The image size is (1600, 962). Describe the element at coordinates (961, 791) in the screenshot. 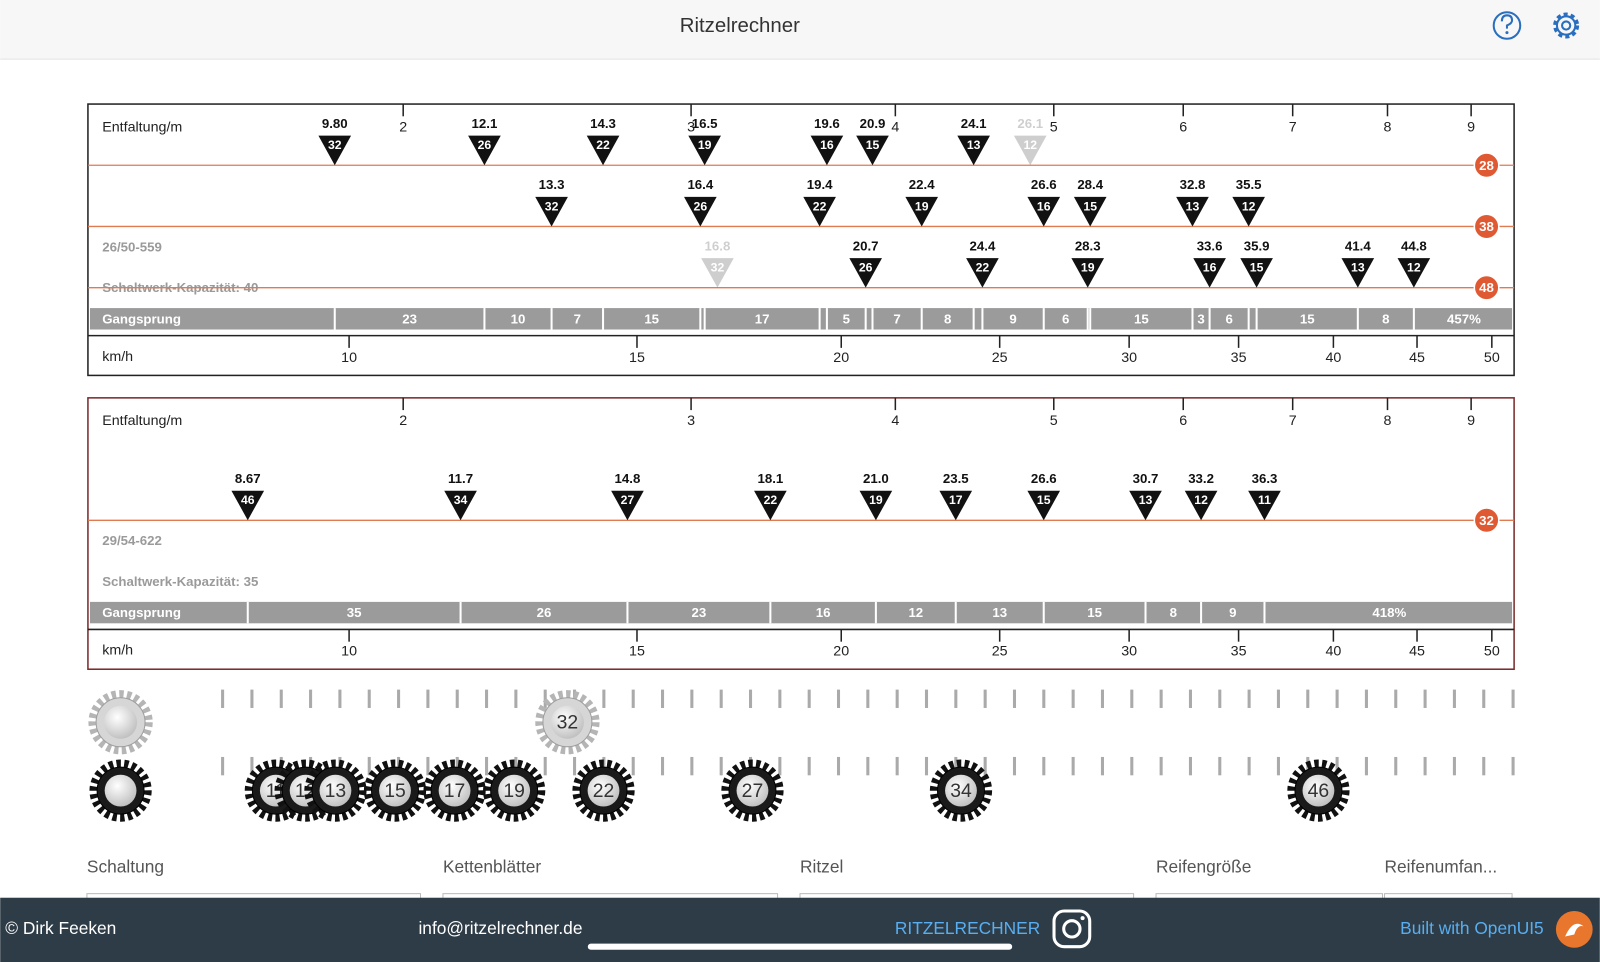

I see `cog-teeth: 34` at that location.